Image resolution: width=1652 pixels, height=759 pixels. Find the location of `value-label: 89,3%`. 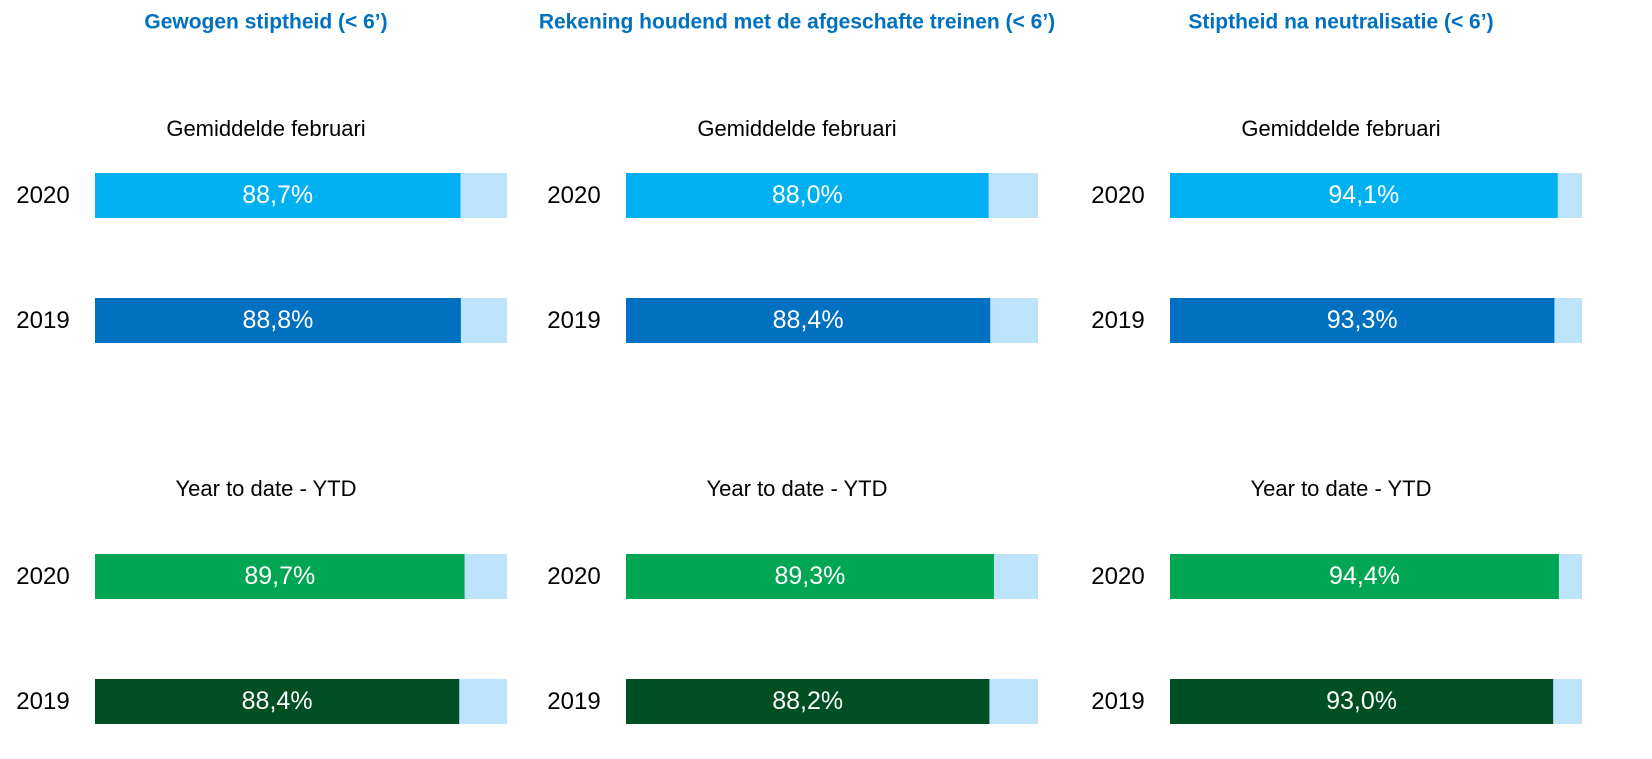

value-label: 89,3% is located at coordinates (810, 576).